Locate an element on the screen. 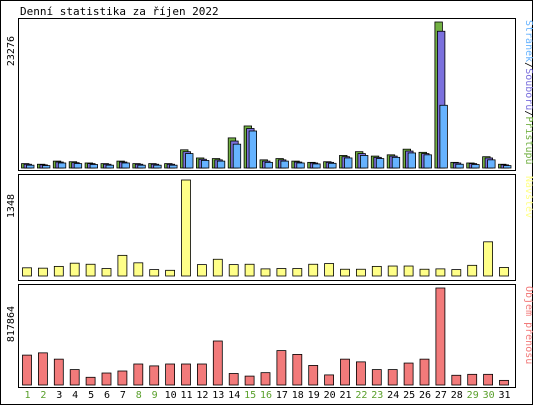 Image resolution: width=533 pixels, height=409 pixels. x-tick-label: 30 is located at coordinates (489, 395).